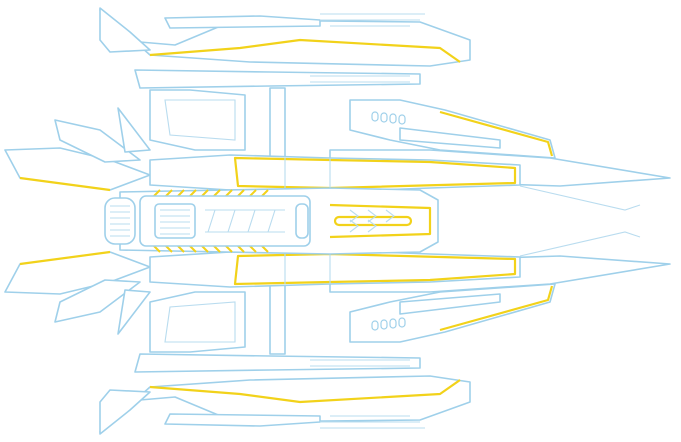  Describe the element at coordinates (277, 115) in the screenshot. I see `upper-strut` at that location.